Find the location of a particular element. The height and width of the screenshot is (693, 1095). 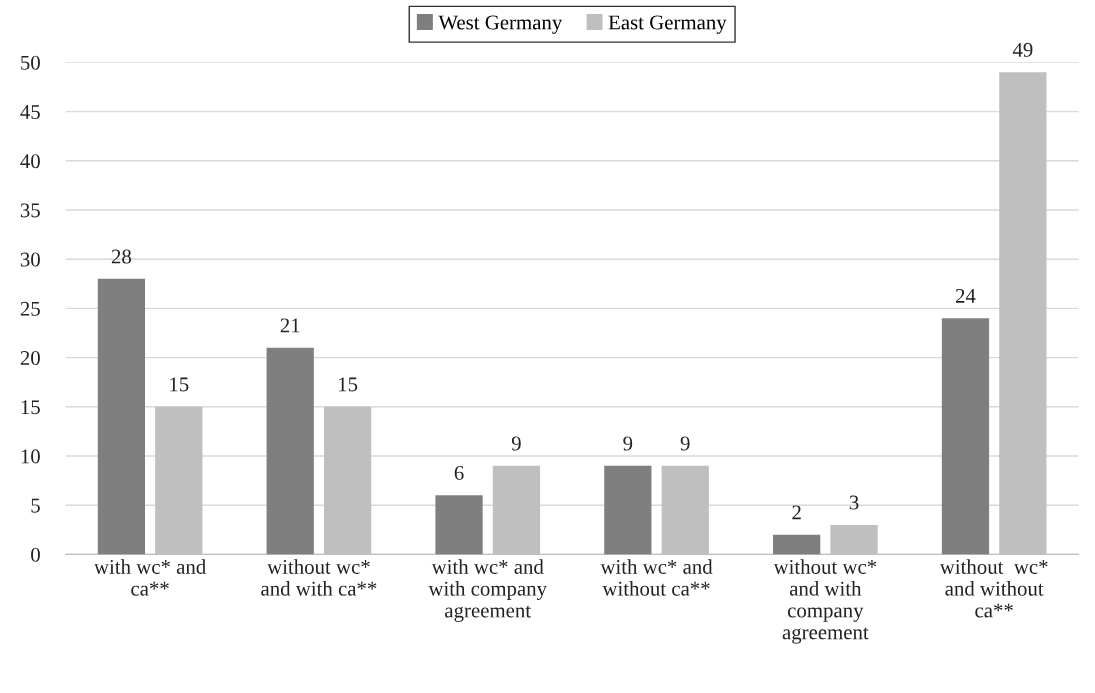

legend-label: East Germany is located at coordinates (667, 24).